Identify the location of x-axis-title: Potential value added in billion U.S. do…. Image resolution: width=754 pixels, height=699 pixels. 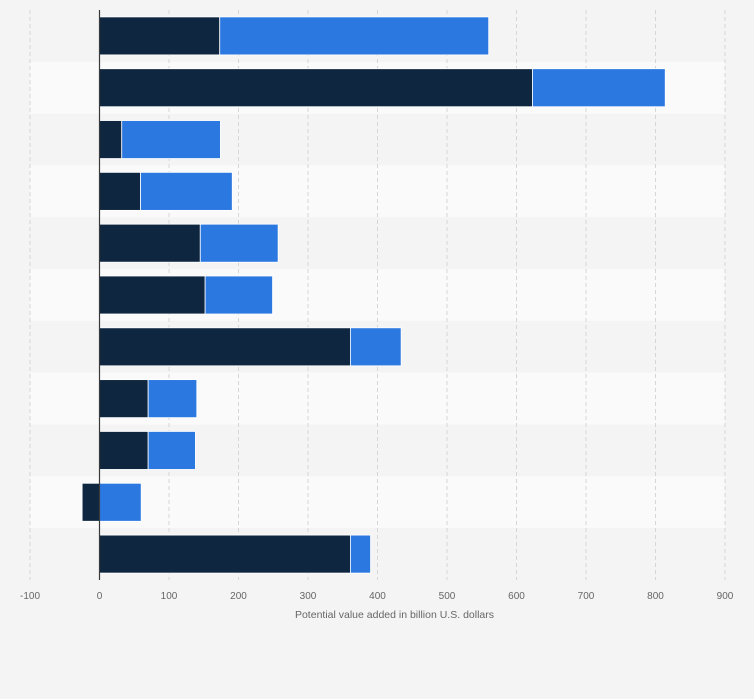
(394, 615).